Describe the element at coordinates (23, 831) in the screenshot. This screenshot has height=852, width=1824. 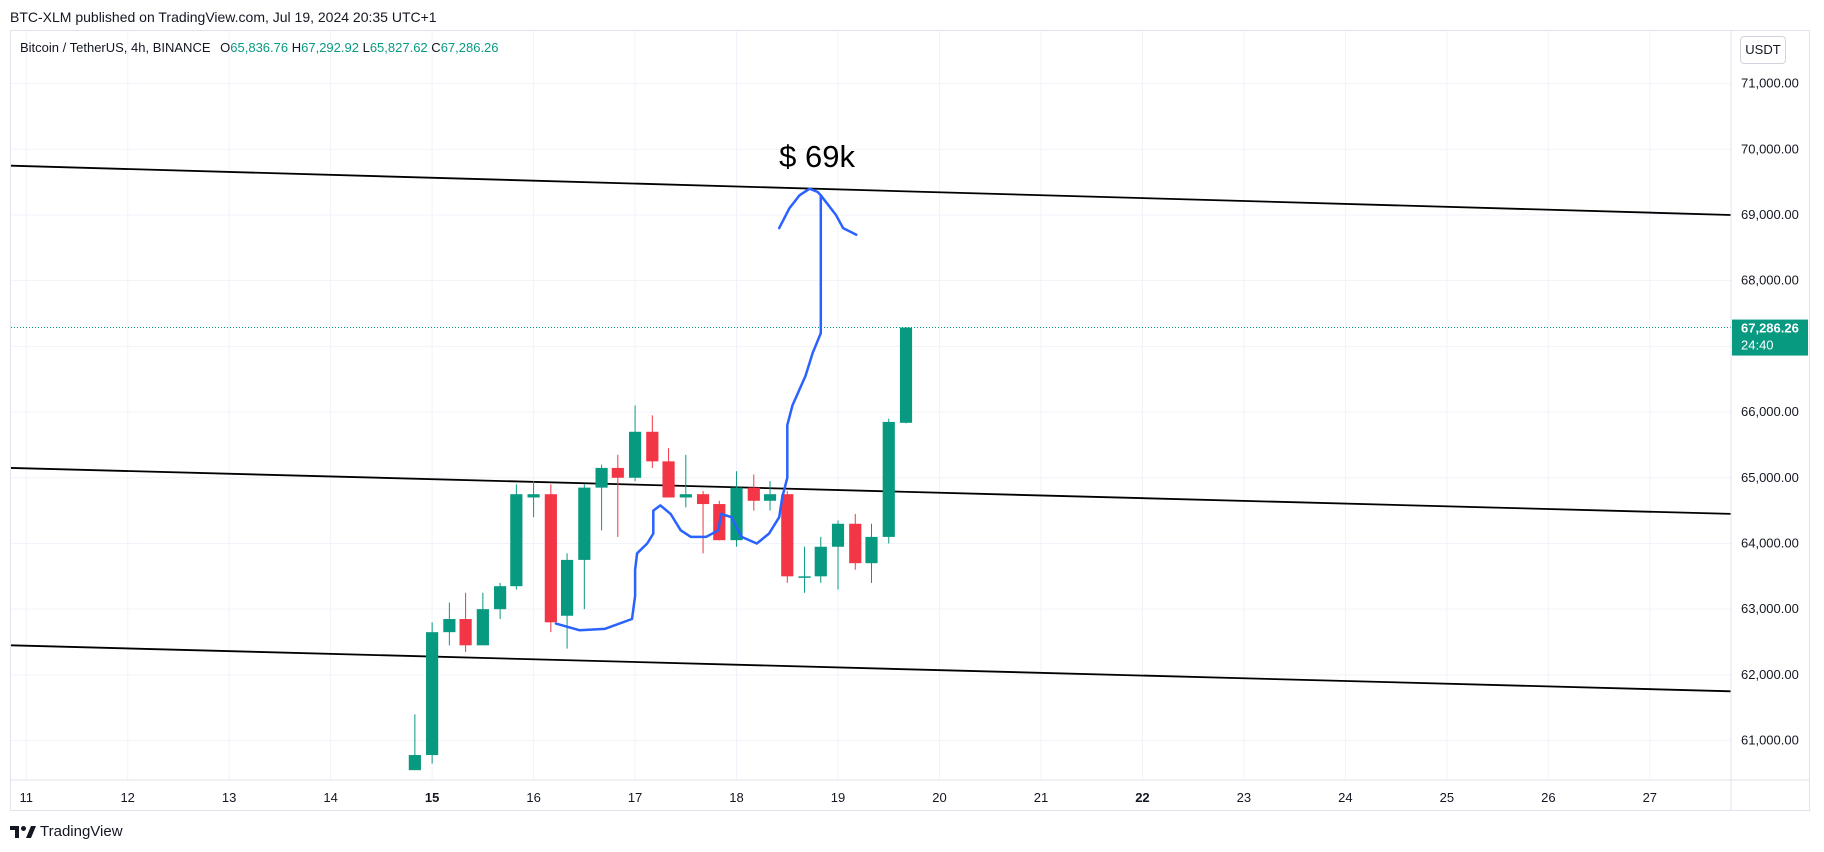
I see `tradingview-logo-icon` at that location.